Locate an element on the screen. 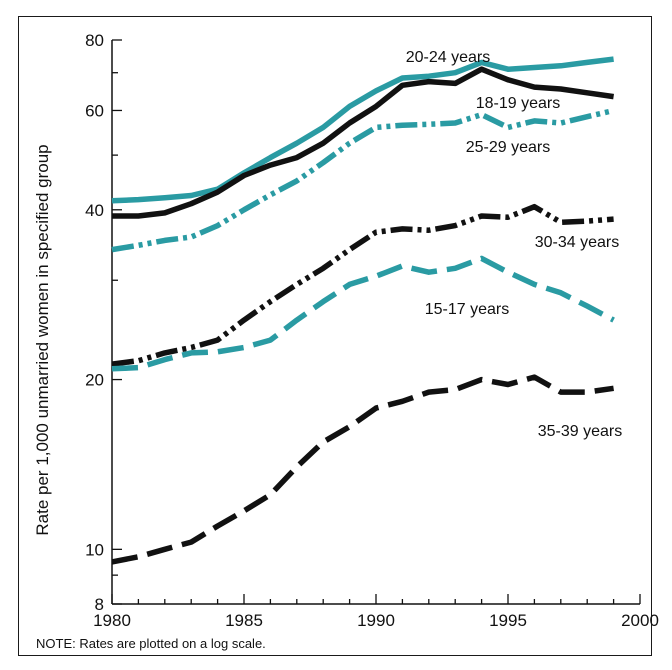 Image resolution: width=672 pixels, height=670 pixels. x-tick-label: 1995 is located at coordinates (508, 620).